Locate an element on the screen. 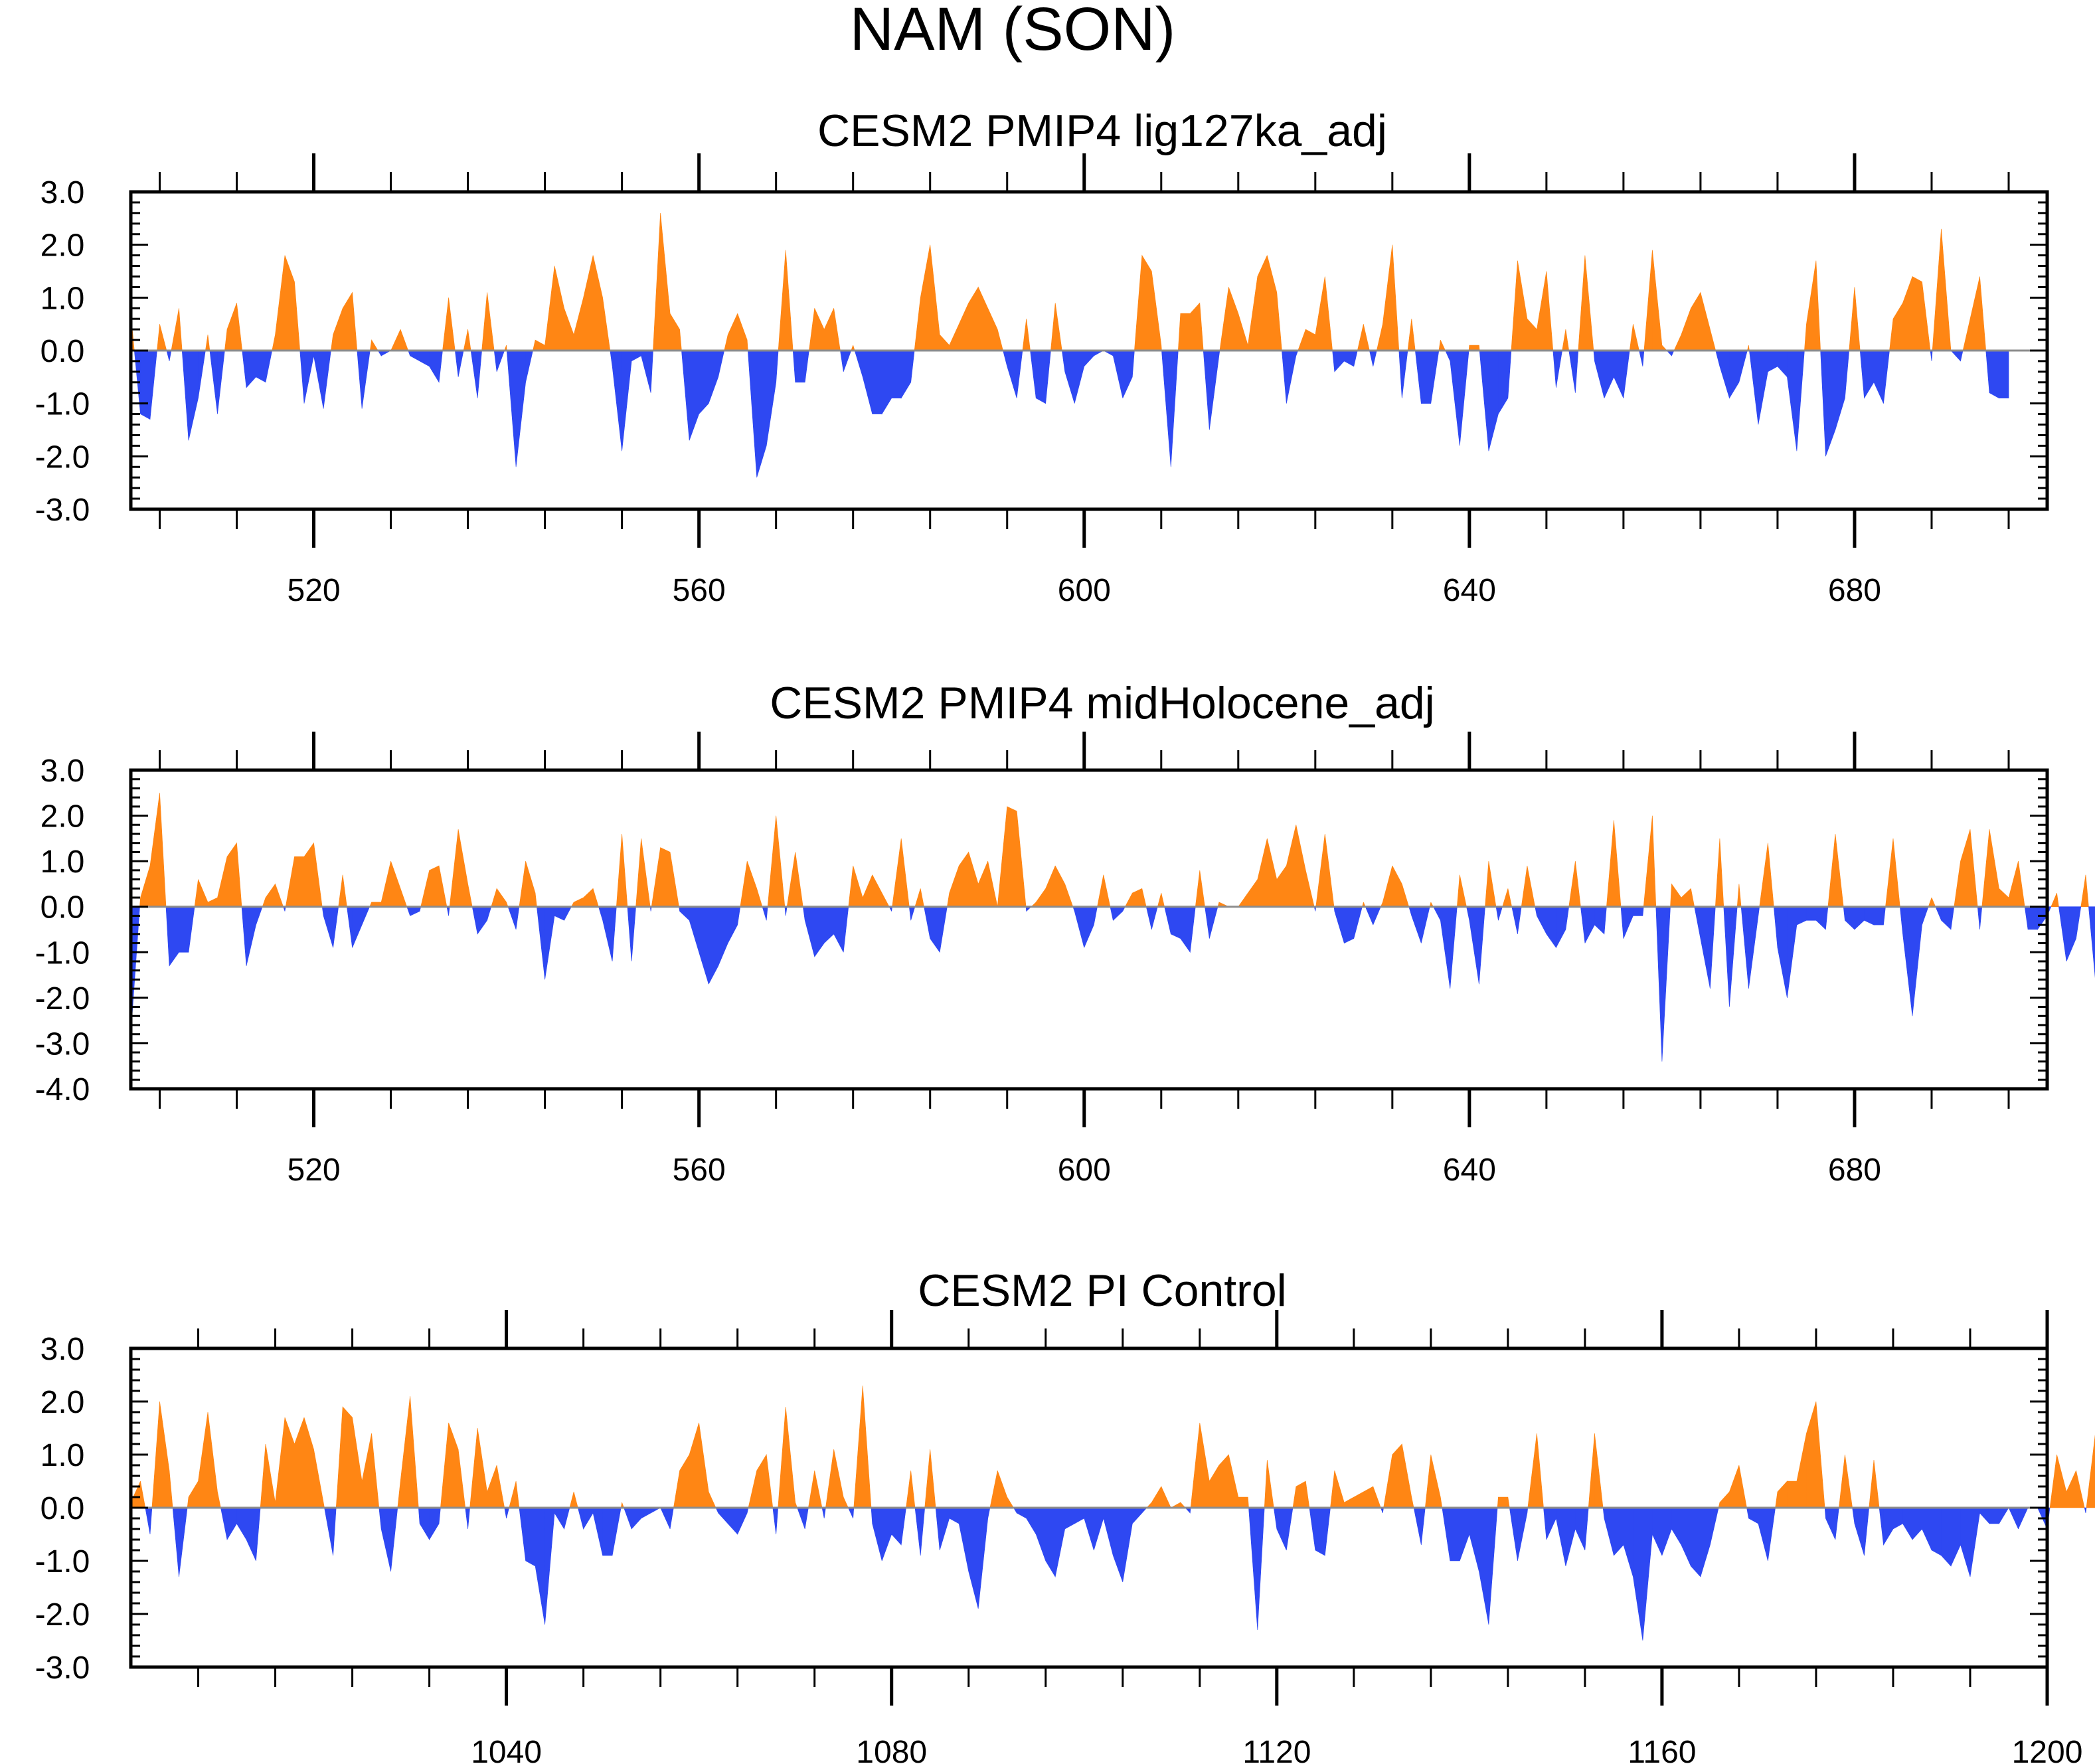 The image size is (2095, 1764). panel-title: CESM2 PMIP4 midHolocene_adj is located at coordinates (1102, 703).